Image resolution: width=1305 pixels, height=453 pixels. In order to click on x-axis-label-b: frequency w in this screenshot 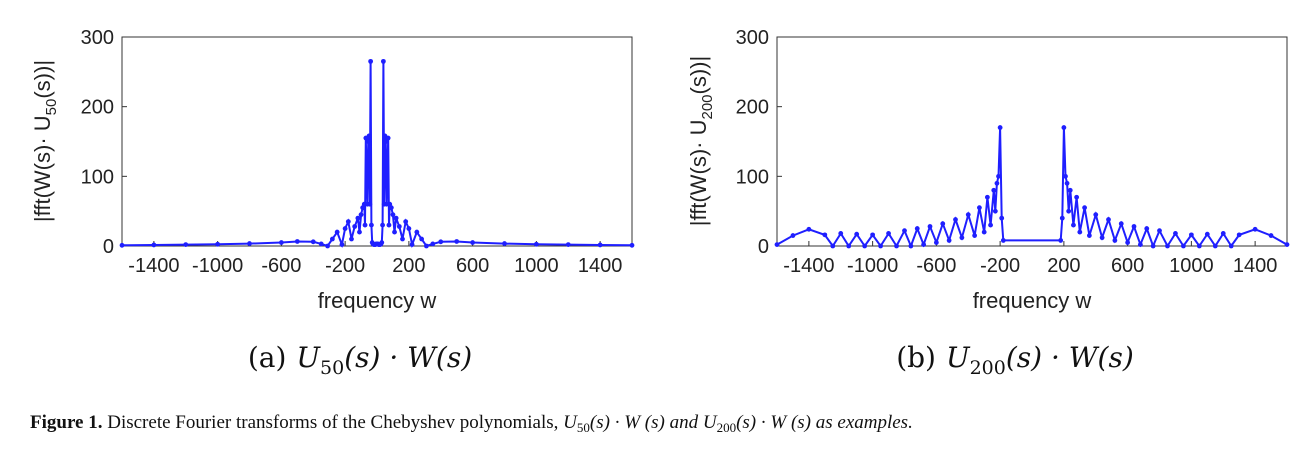, I will do `click(1032, 300)`.